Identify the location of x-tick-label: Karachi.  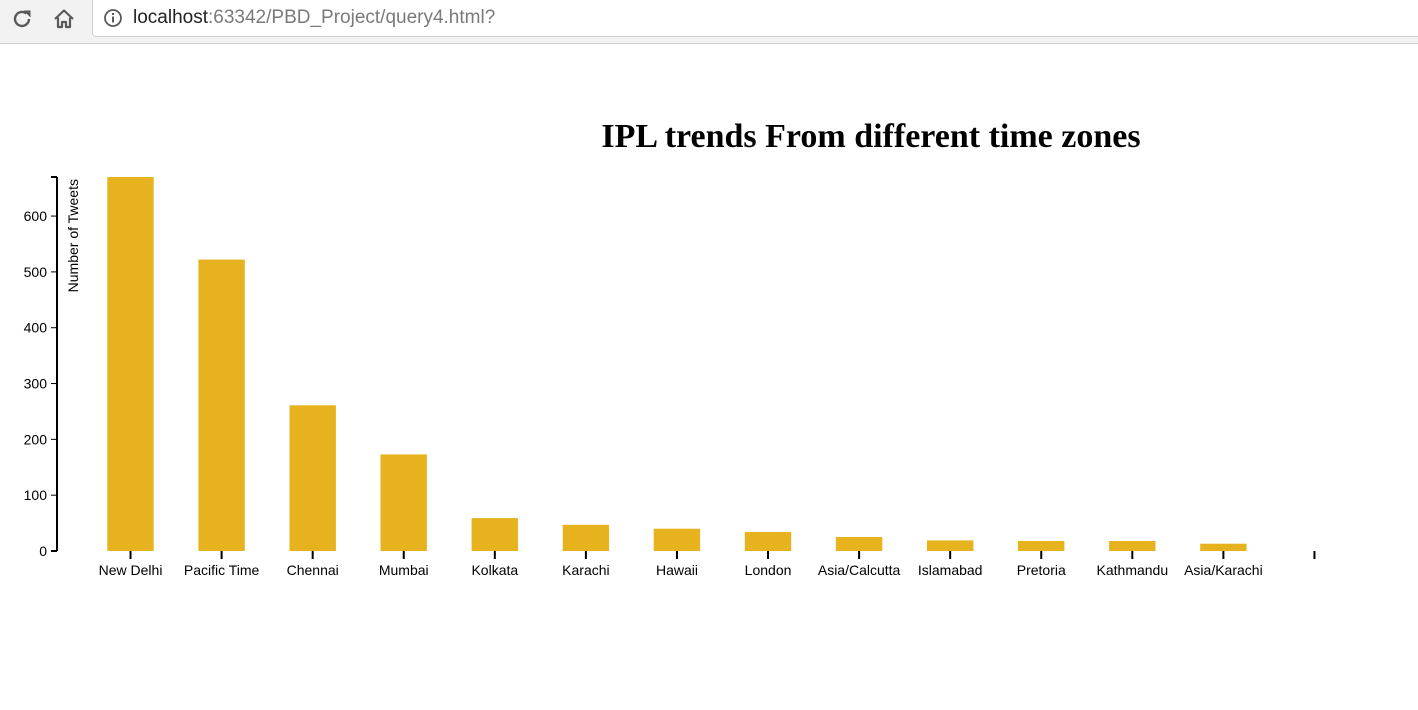
(585, 570).